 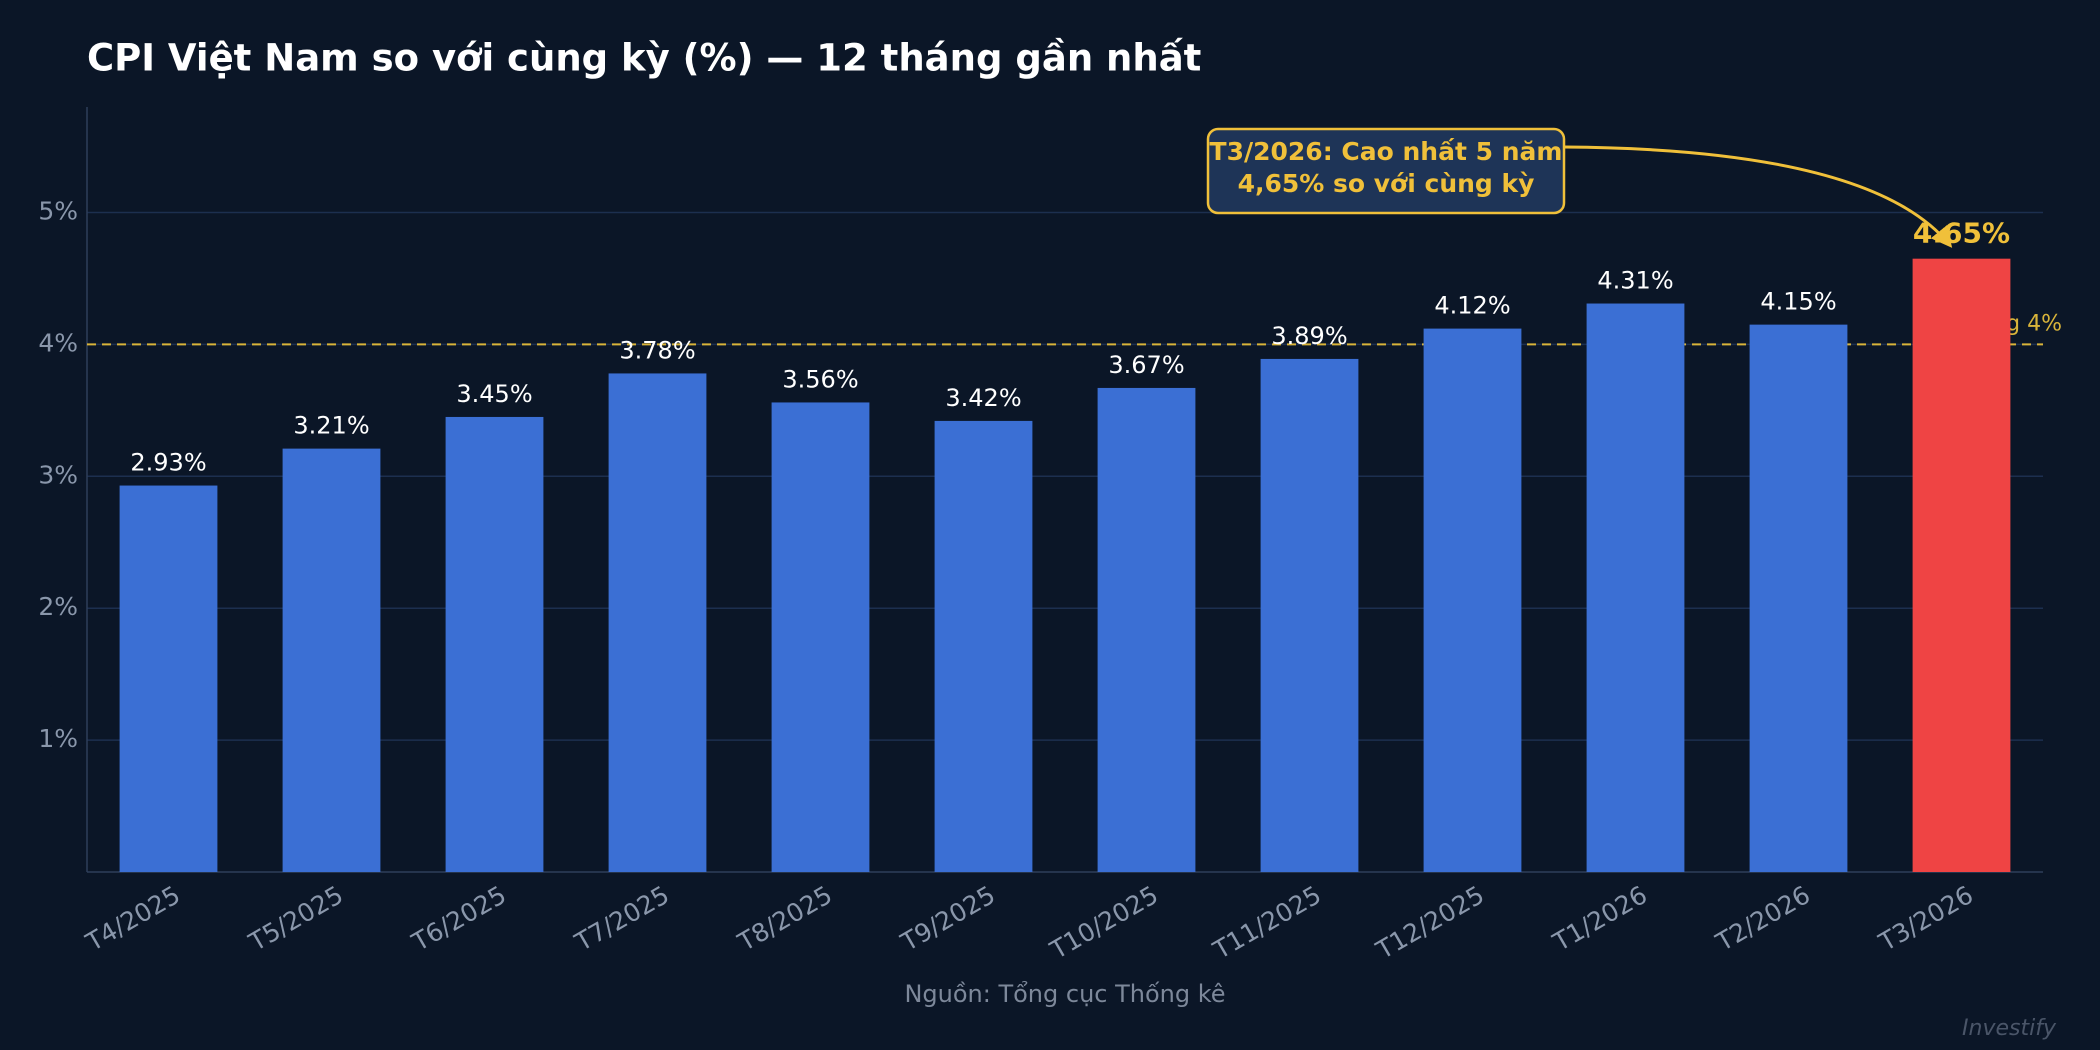 I want to click on annotation-text: T3/2026: Cao nhất 5 năm, so click(x=1386, y=151).